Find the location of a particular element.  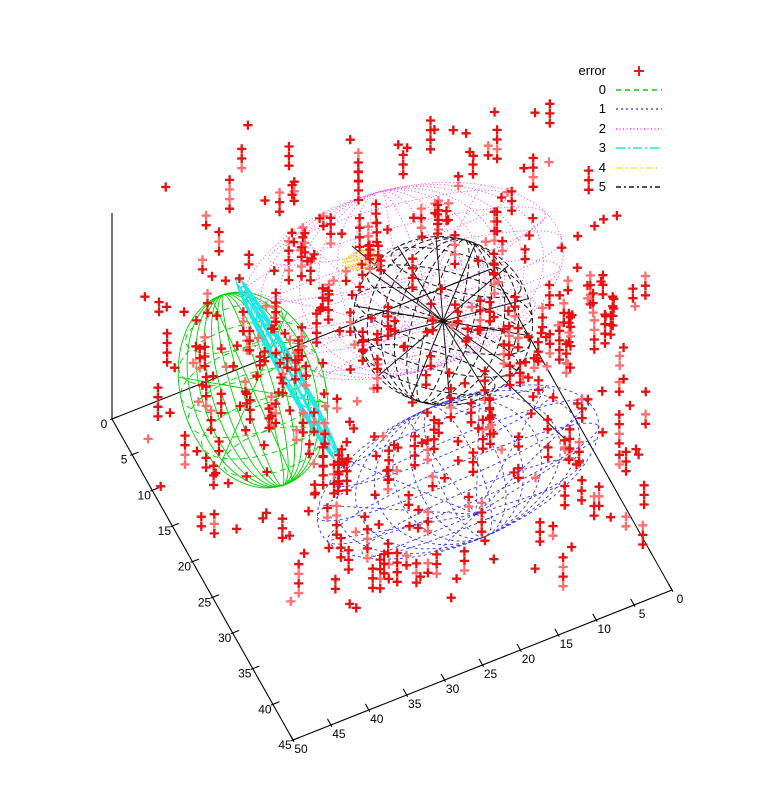

legend: error 0 1 2 3 is located at coordinates (609, 129).